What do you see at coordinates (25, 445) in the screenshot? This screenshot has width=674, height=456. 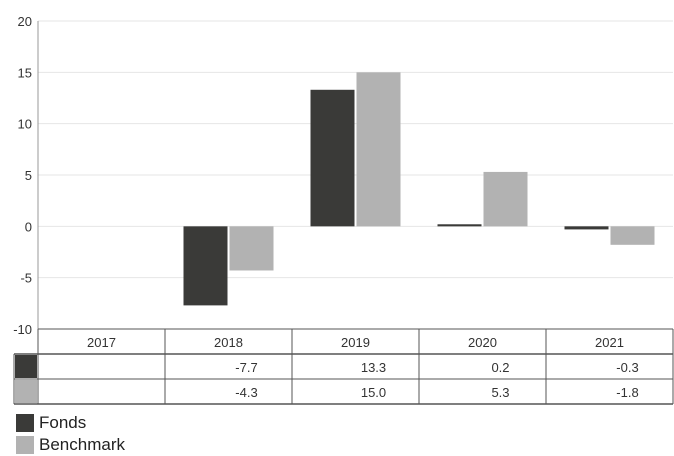 I see `legend-swatch-benchmark` at bounding box center [25, 445].